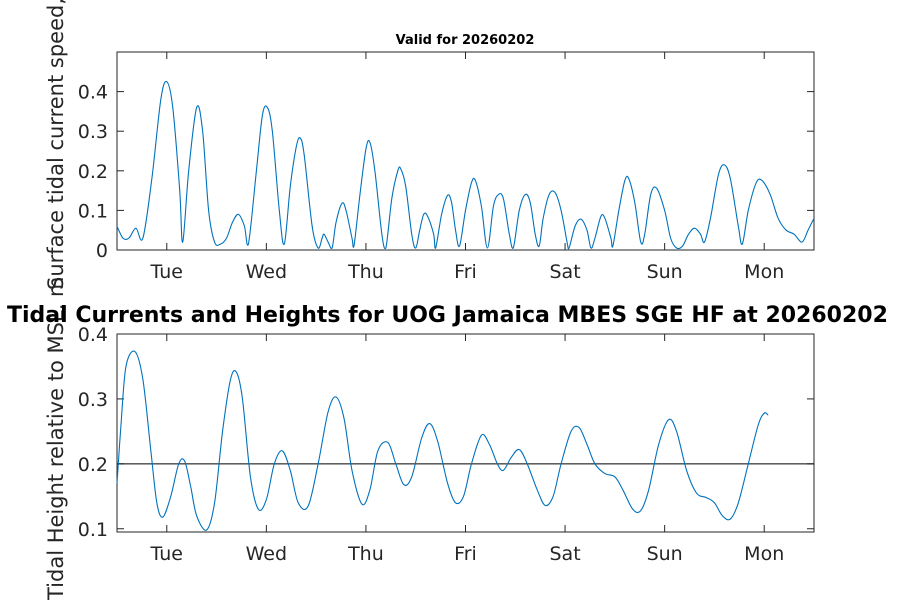 This screenshot has width=900, height=600. I want to click on top-y-tick-label: 0.2, so click(93, 172).